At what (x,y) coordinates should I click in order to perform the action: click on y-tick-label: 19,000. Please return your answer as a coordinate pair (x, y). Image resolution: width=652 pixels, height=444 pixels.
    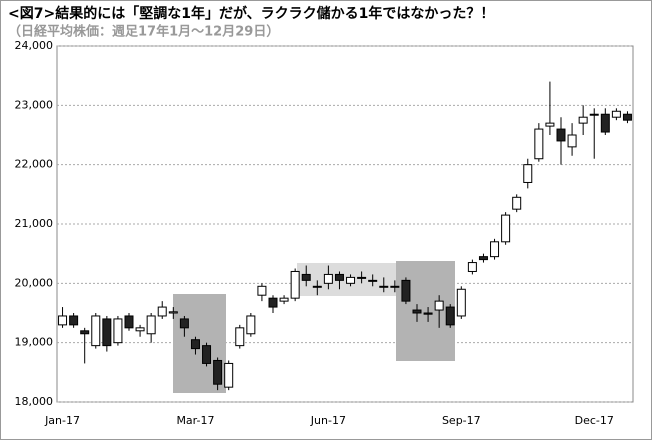
    Looking at the image, I should click on (34, 342).